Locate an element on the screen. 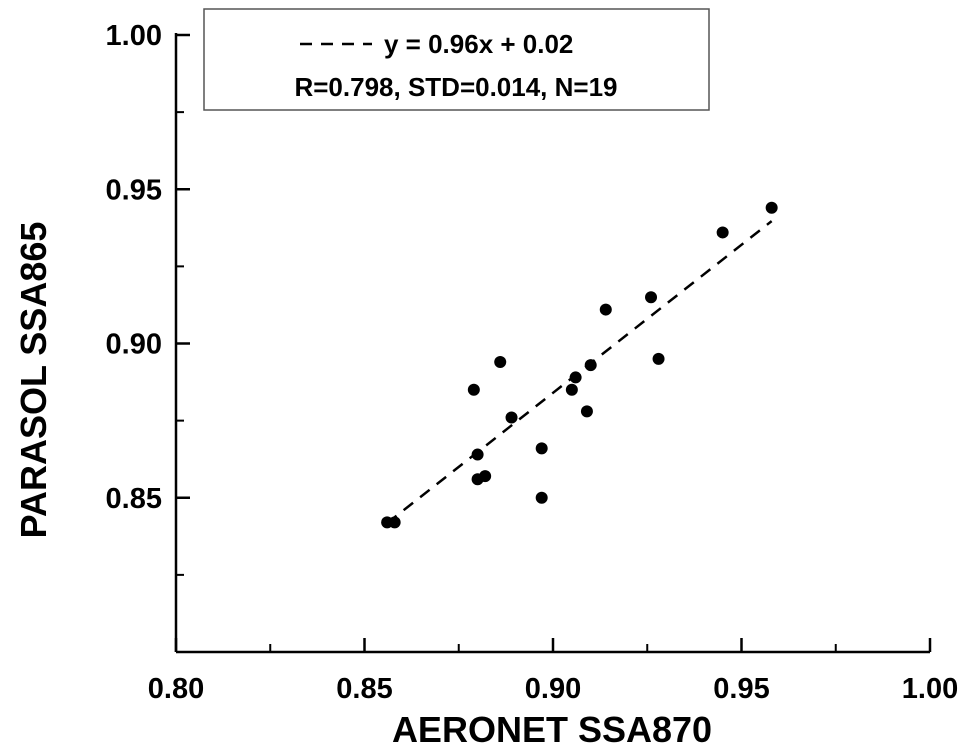 Image resolution: width=967 pixels, height=750 pixels. y-tick-label: 0.90 is located at coordinates (134, 345).